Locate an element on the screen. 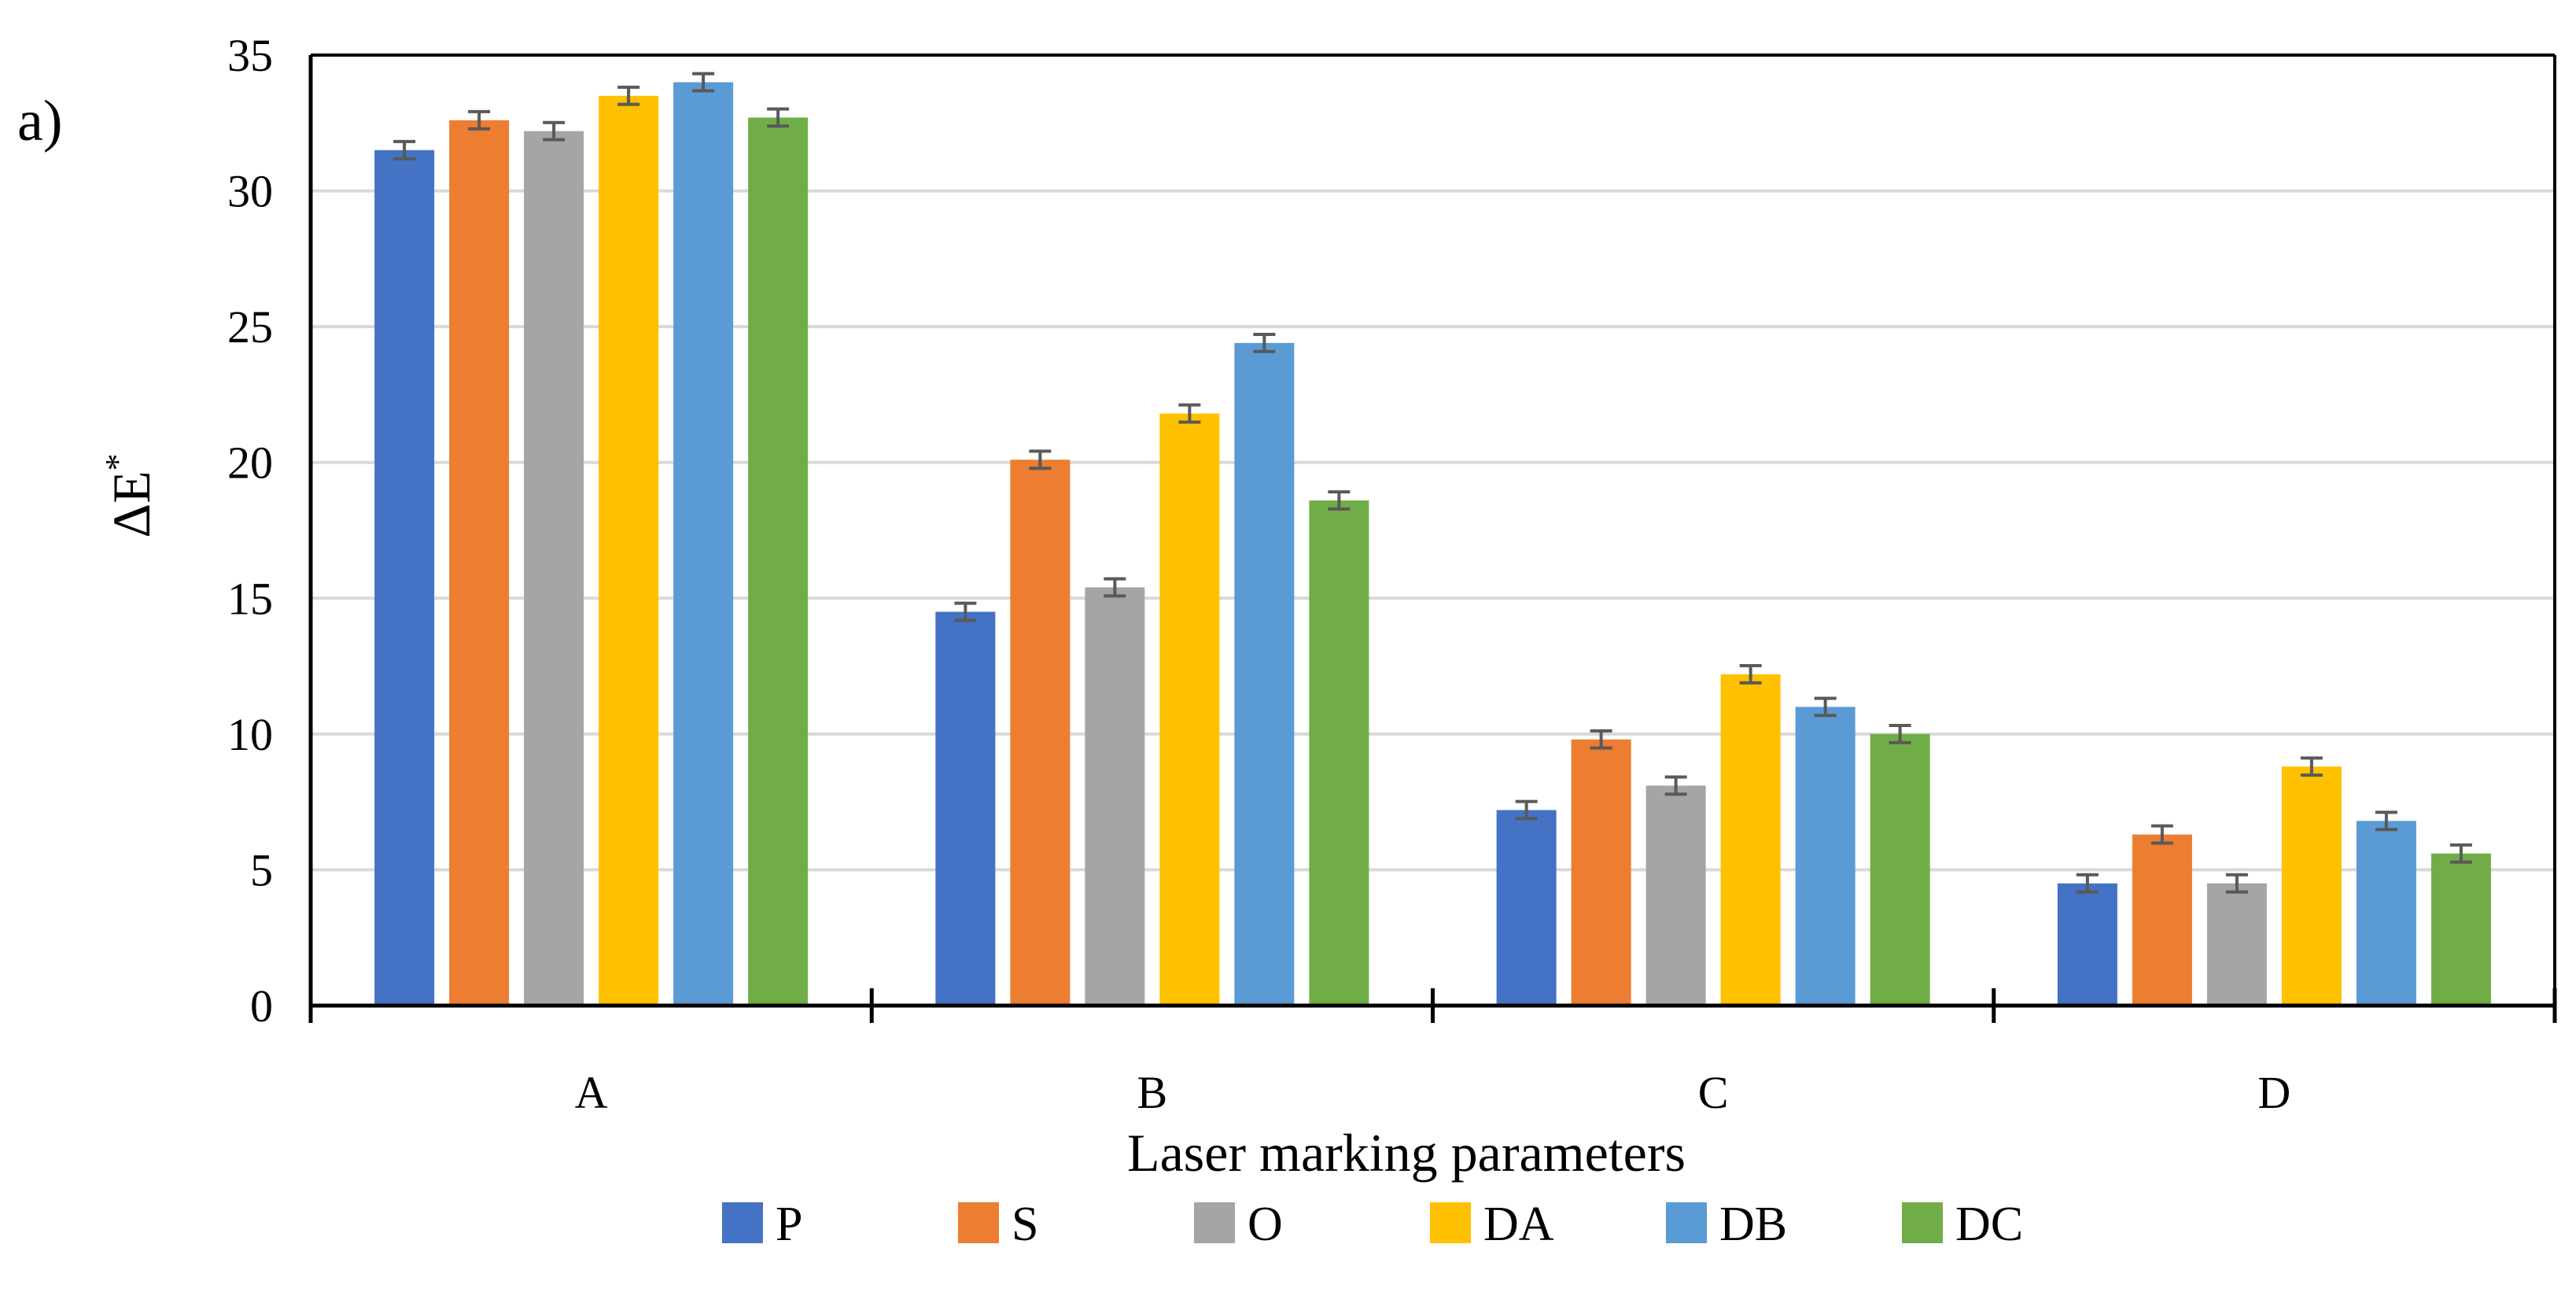 The image size is (2576, 1292). y-tick-label: 20 is located at coordinates (250, 463).